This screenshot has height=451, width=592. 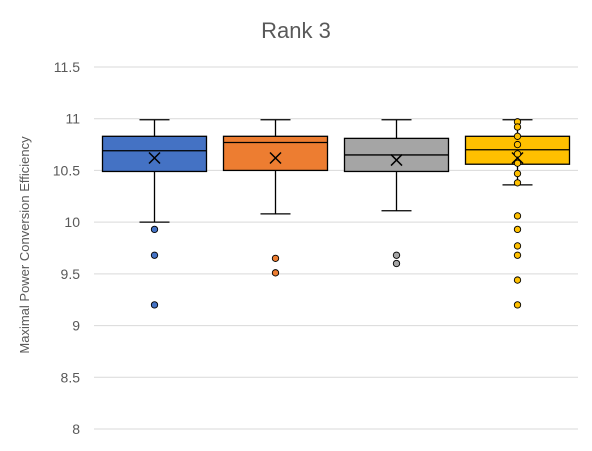 What do you see at coordinates (66, 248) in the screenshot?
I see `y-axis-ticks: 8 8.5 9 9.5 10 10.5 11 11.5` at bounding box center [66, 248].